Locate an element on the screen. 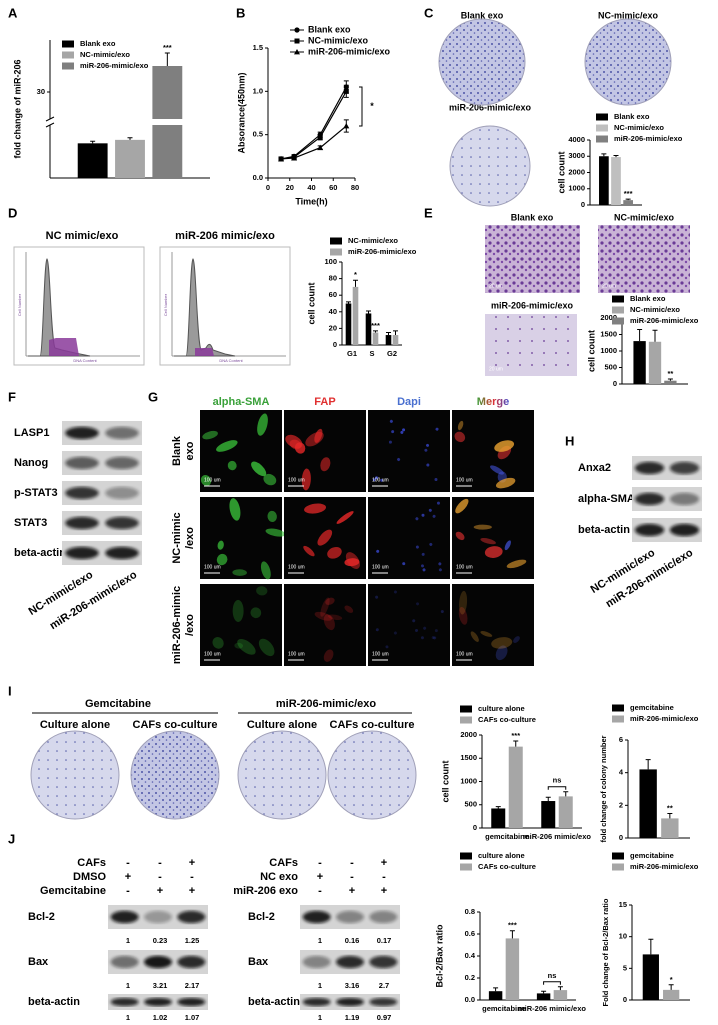 The image size is (718, 1025). band-quantification: 1 is located at coordinates (320, 985).